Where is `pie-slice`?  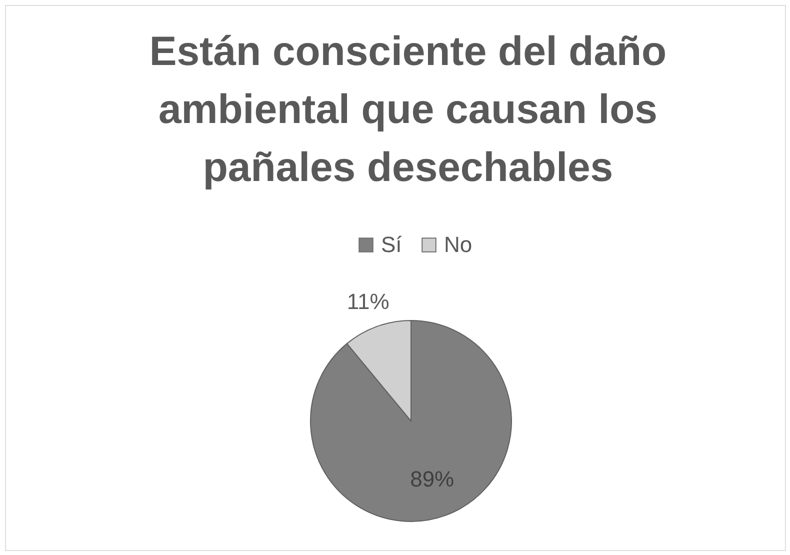 pie-slice is located at coordinates (411, 421).